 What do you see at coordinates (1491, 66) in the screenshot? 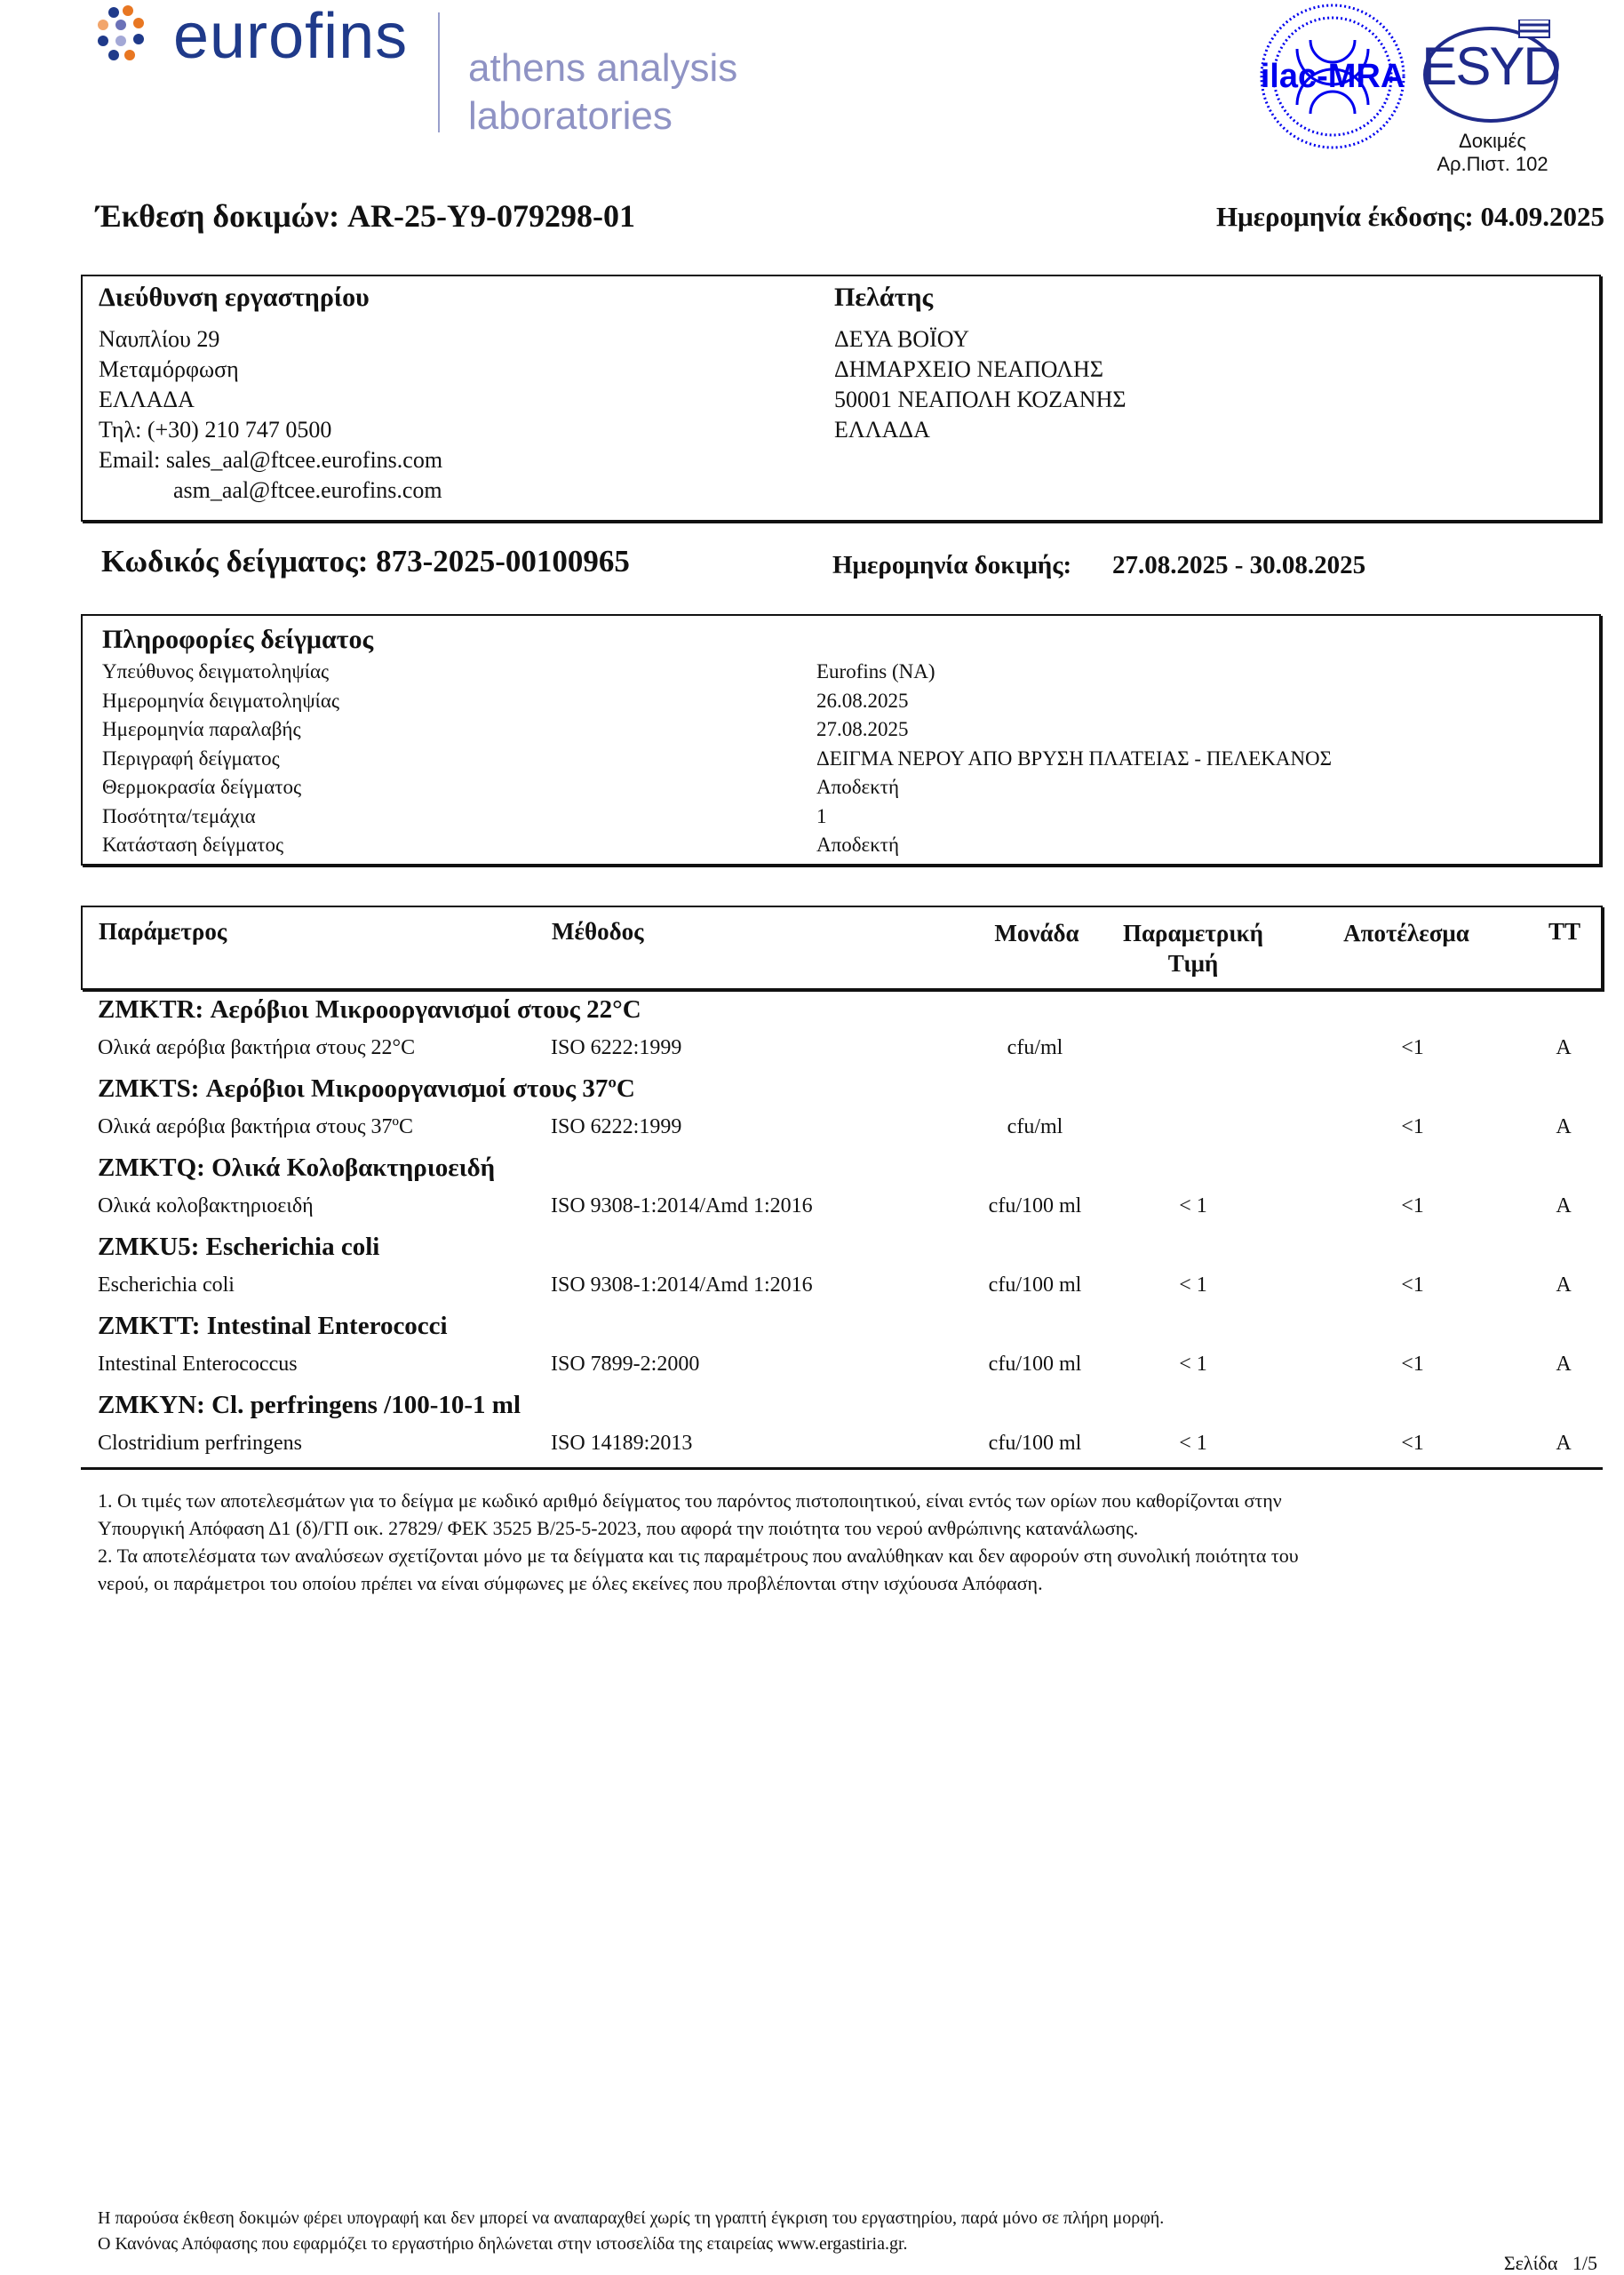
I see `esyd-logo-text: ESYD` at bounding box center [1491, 66].